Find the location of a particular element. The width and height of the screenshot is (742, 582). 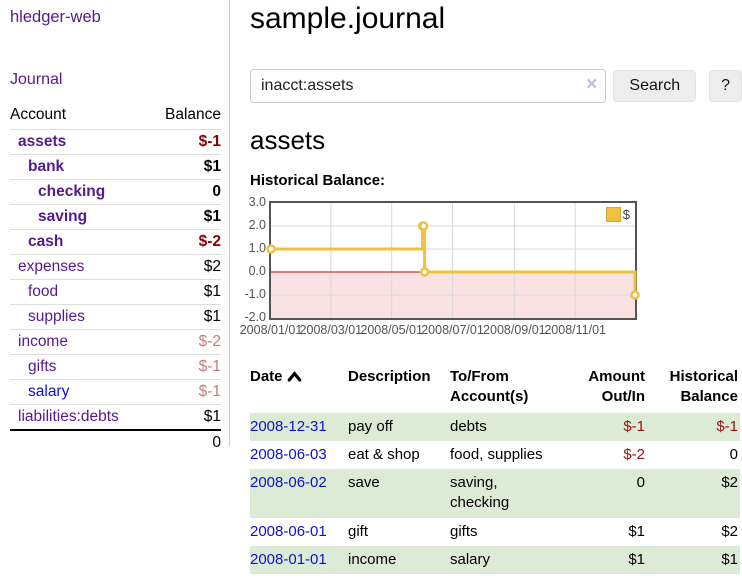

account-row: liabilities:debts $1 is located at coordinates (115, 417).